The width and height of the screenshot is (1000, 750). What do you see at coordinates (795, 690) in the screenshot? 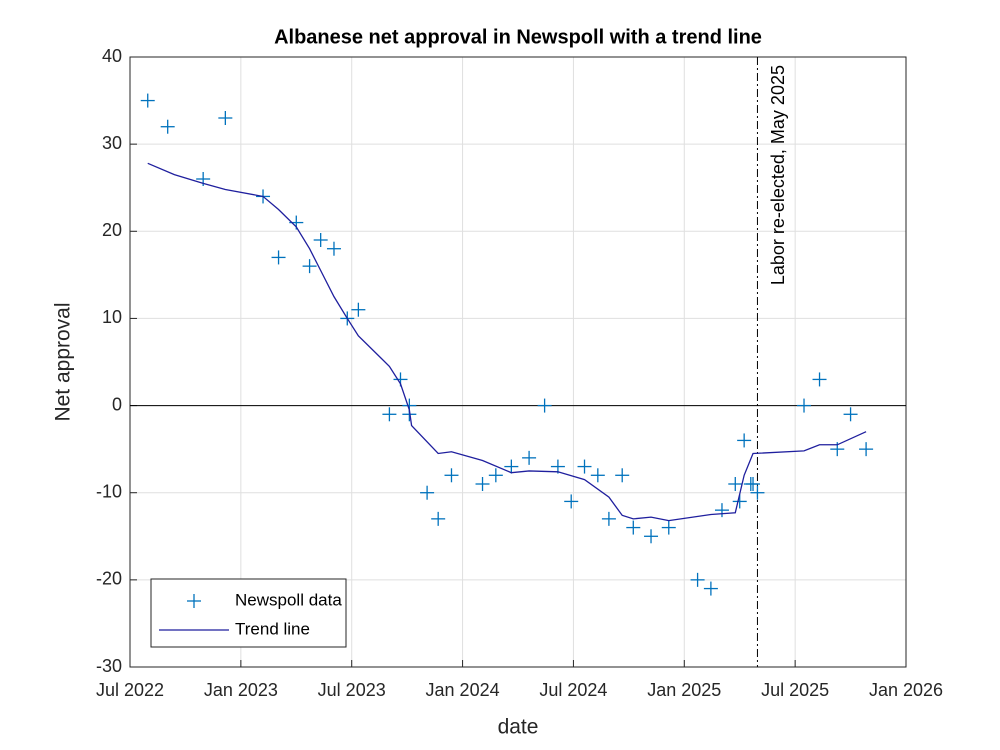
I see `x-tick-label: Jul 2025` at bounding box center [795, 690].